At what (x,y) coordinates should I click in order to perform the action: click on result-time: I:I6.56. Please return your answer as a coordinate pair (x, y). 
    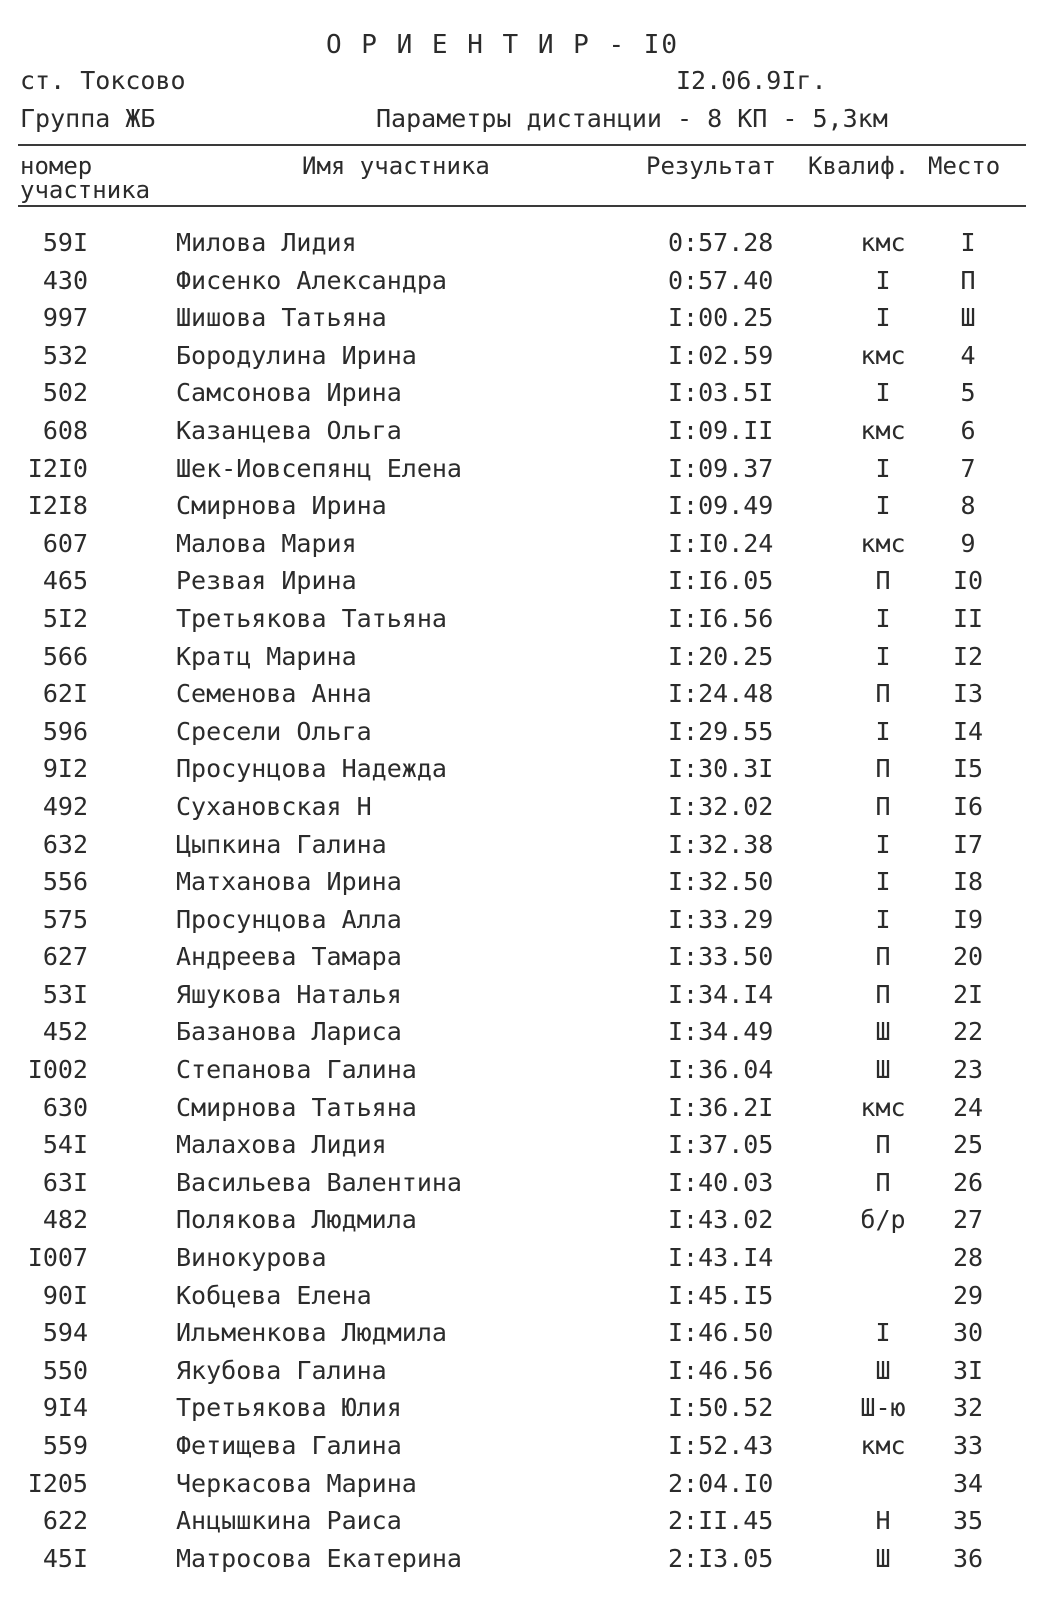
    Looking at the image, I should click on (721, 618).